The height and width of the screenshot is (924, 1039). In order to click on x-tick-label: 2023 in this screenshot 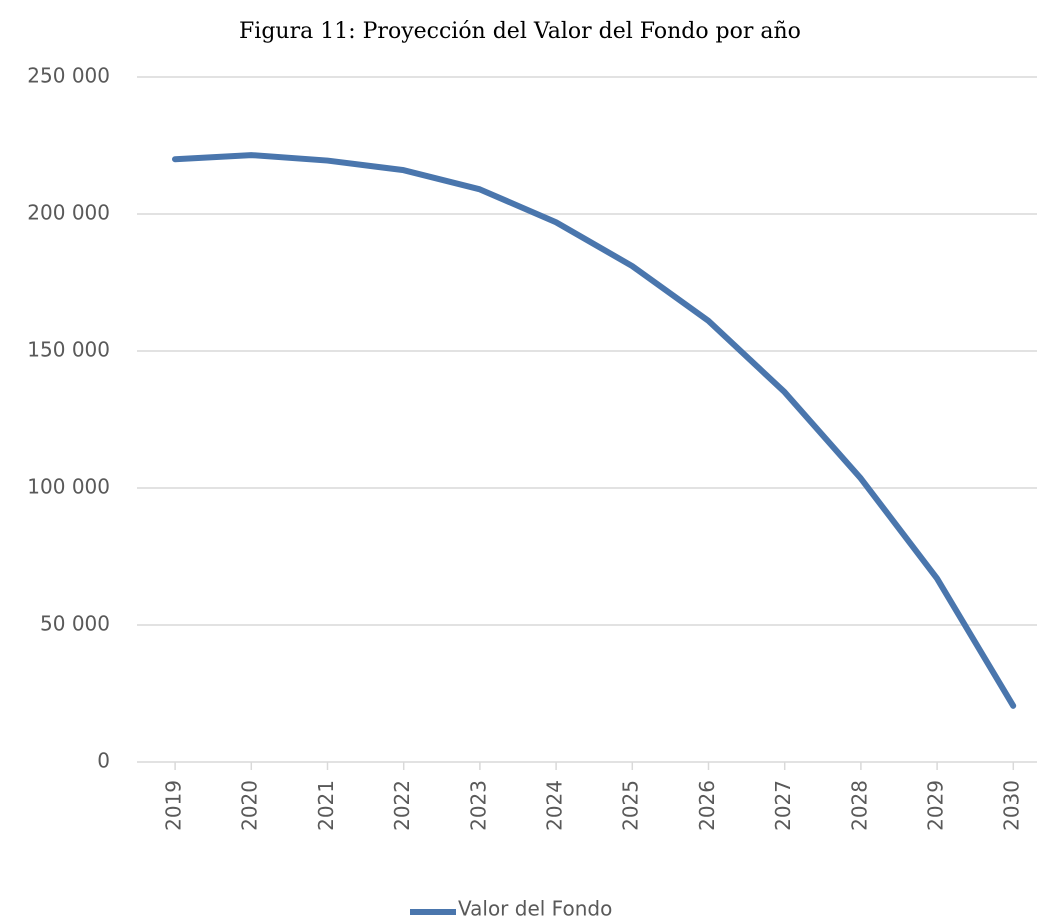, I will do `click(478, 805)`.